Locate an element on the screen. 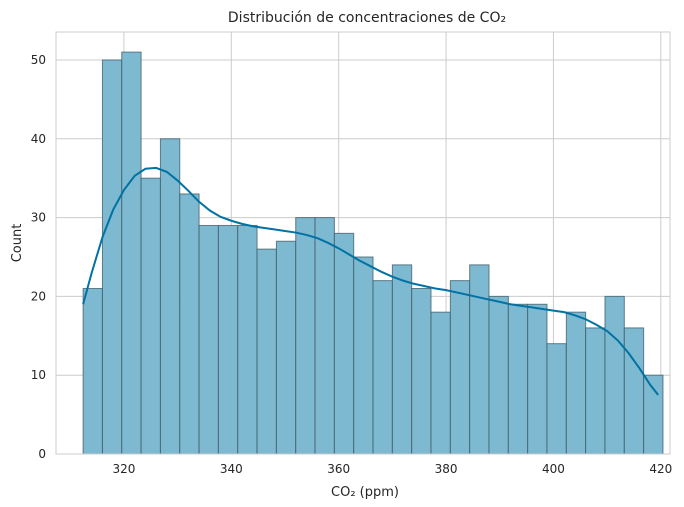 The width and height of the screenshot is (684, 507). x-tick-label: 380 is located at coordinates (446, 469).